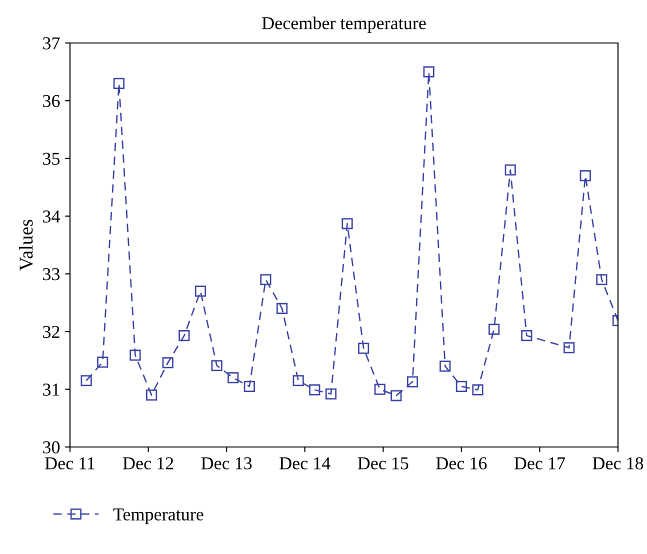  Describe the element at coordinates (26, 245) in the screenshot. I see `y-axis-title: Values` at that location.